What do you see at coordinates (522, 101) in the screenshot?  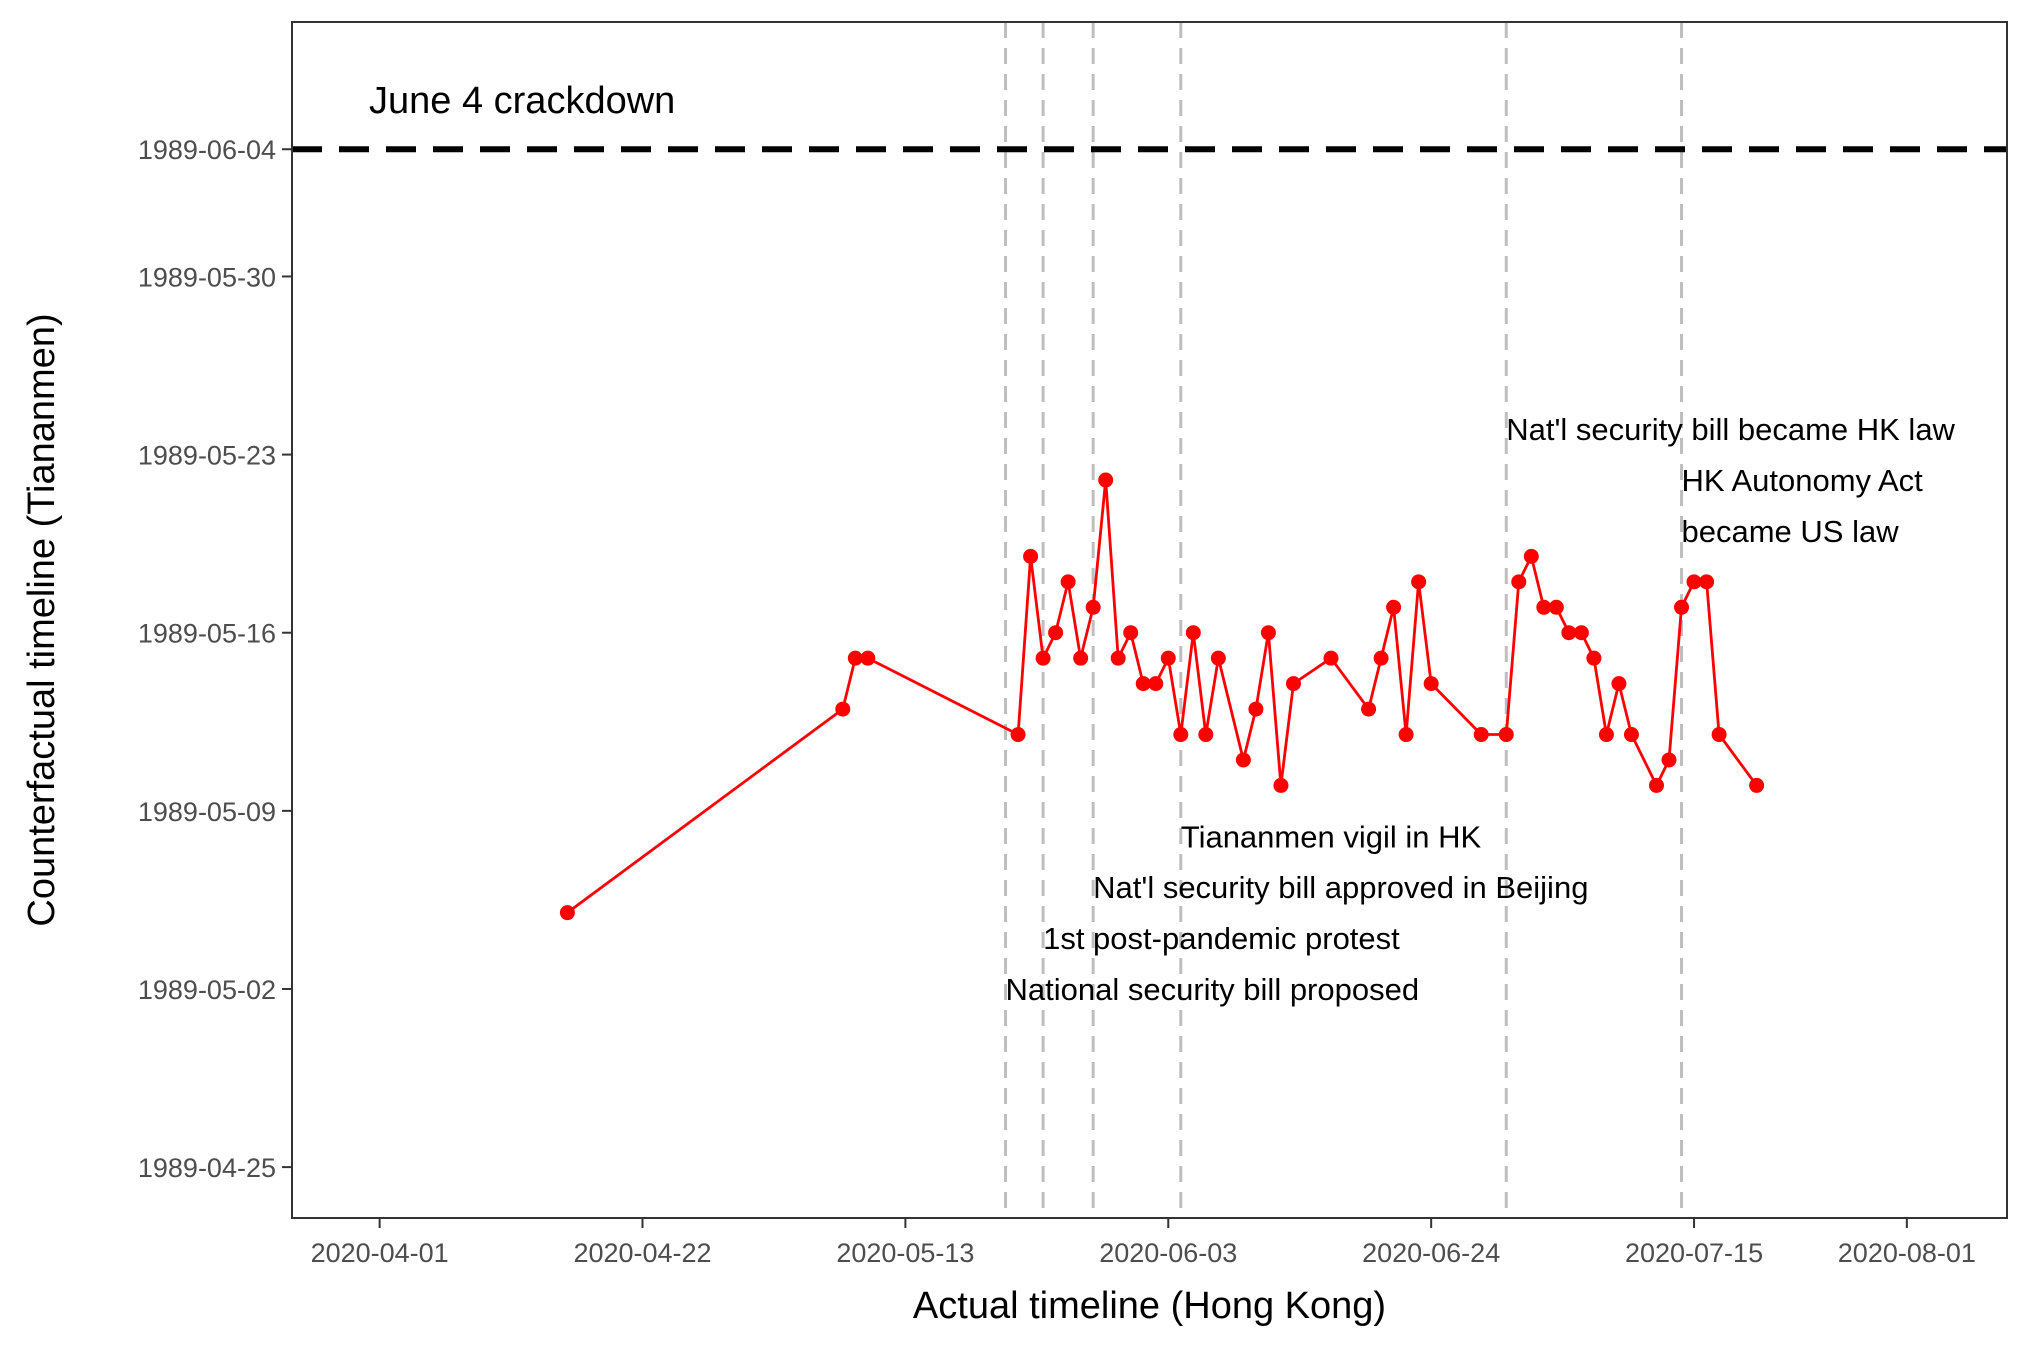 I see `crackdown-label: June 4 crackdown` at bounding box center [522, 101].